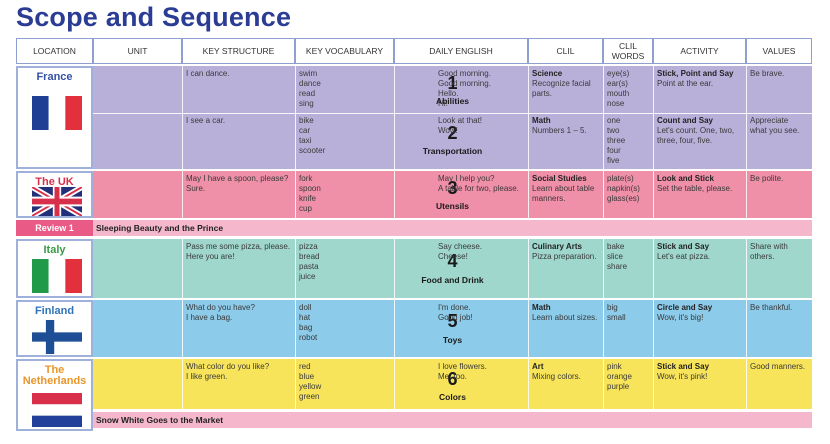 The image size is (830, 444). I want to click on header-location: LOCATION, so click(54, 51).